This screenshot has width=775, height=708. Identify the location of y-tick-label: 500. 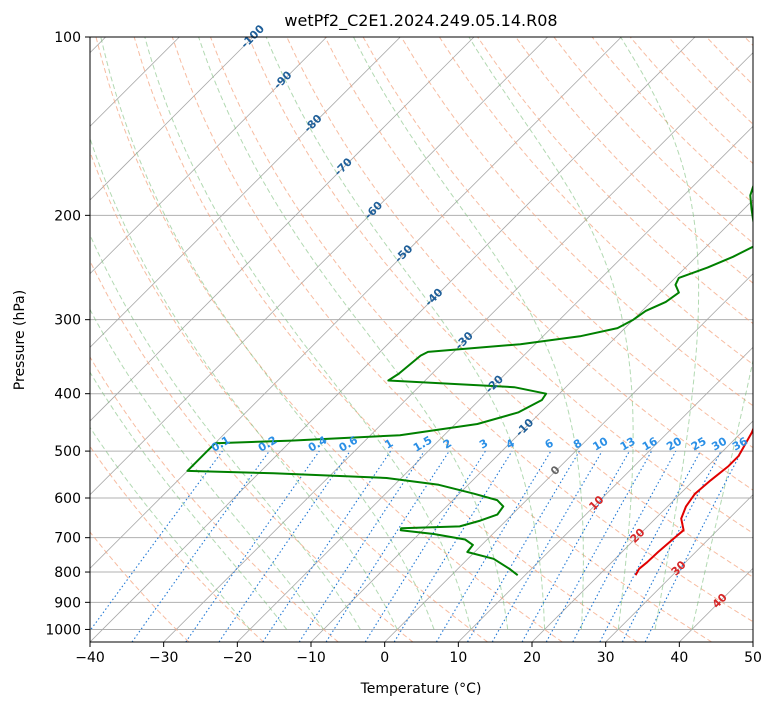
(67, 452).